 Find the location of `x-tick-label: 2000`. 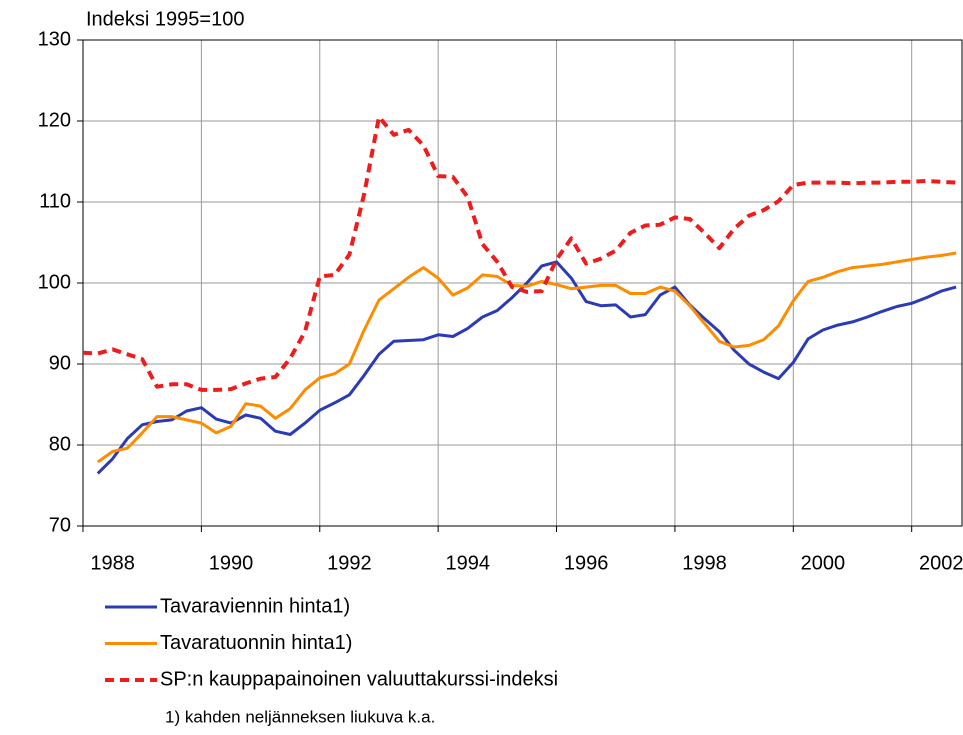

x-tick-label: 2000 is located at coordinates (823, 563).